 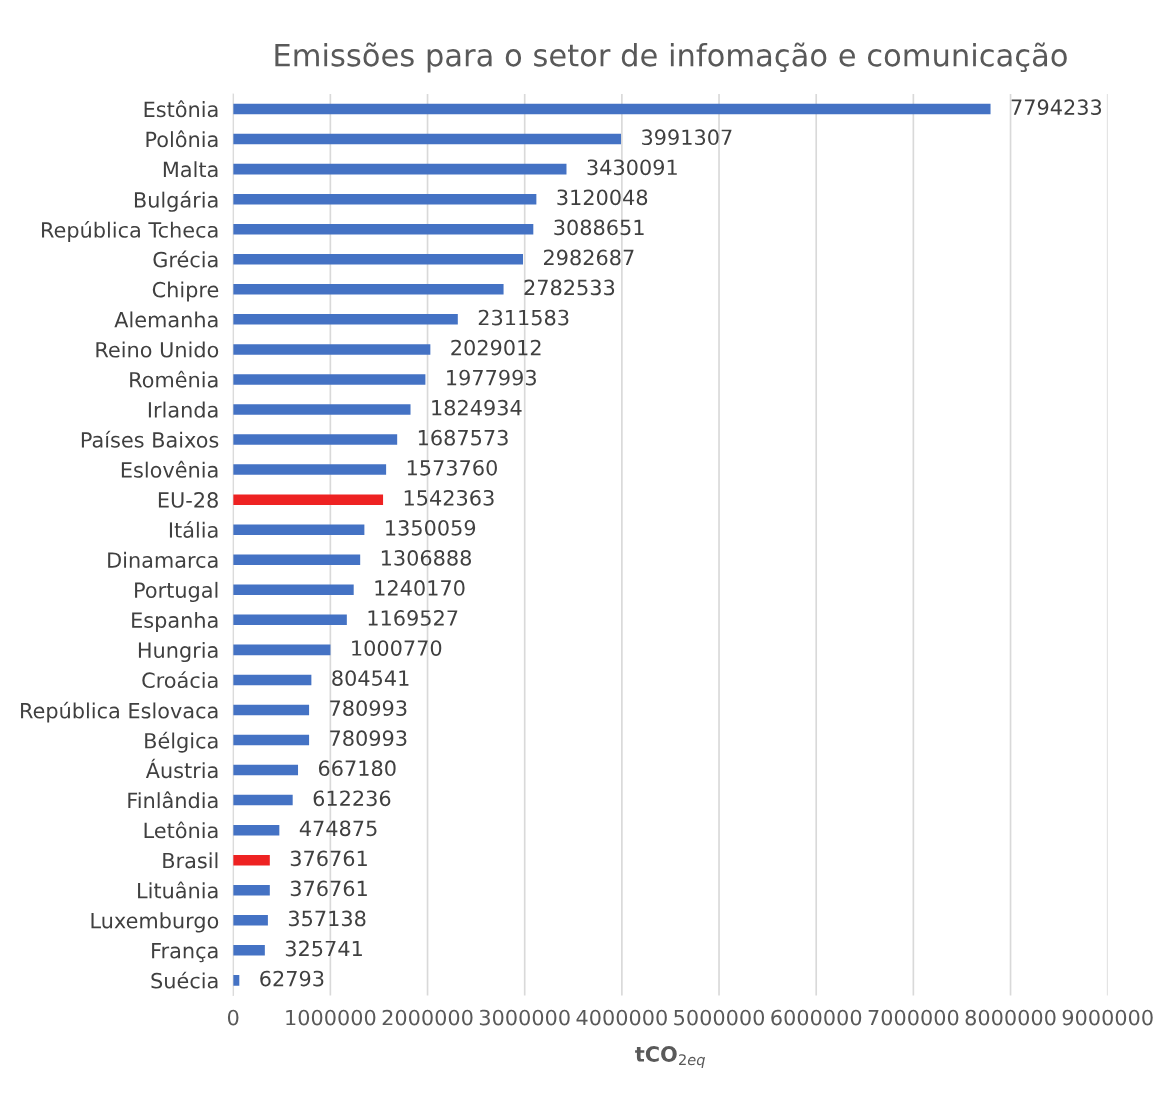 What do you see at coordinates (190, 860) in the screenshot?
I see `y-tick-label: Brasil` at bounding box center [190, 860].